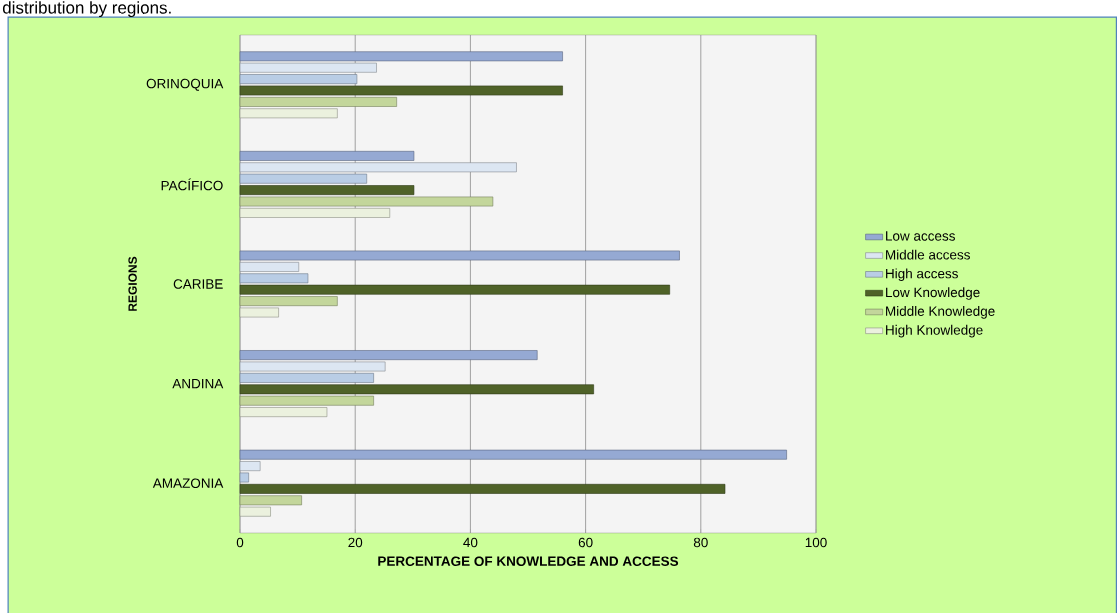  What do you see at coordinates (934, 331) in the screenshot?
I see `legend-label: High Knowledge` at bounding box center [934, 331].